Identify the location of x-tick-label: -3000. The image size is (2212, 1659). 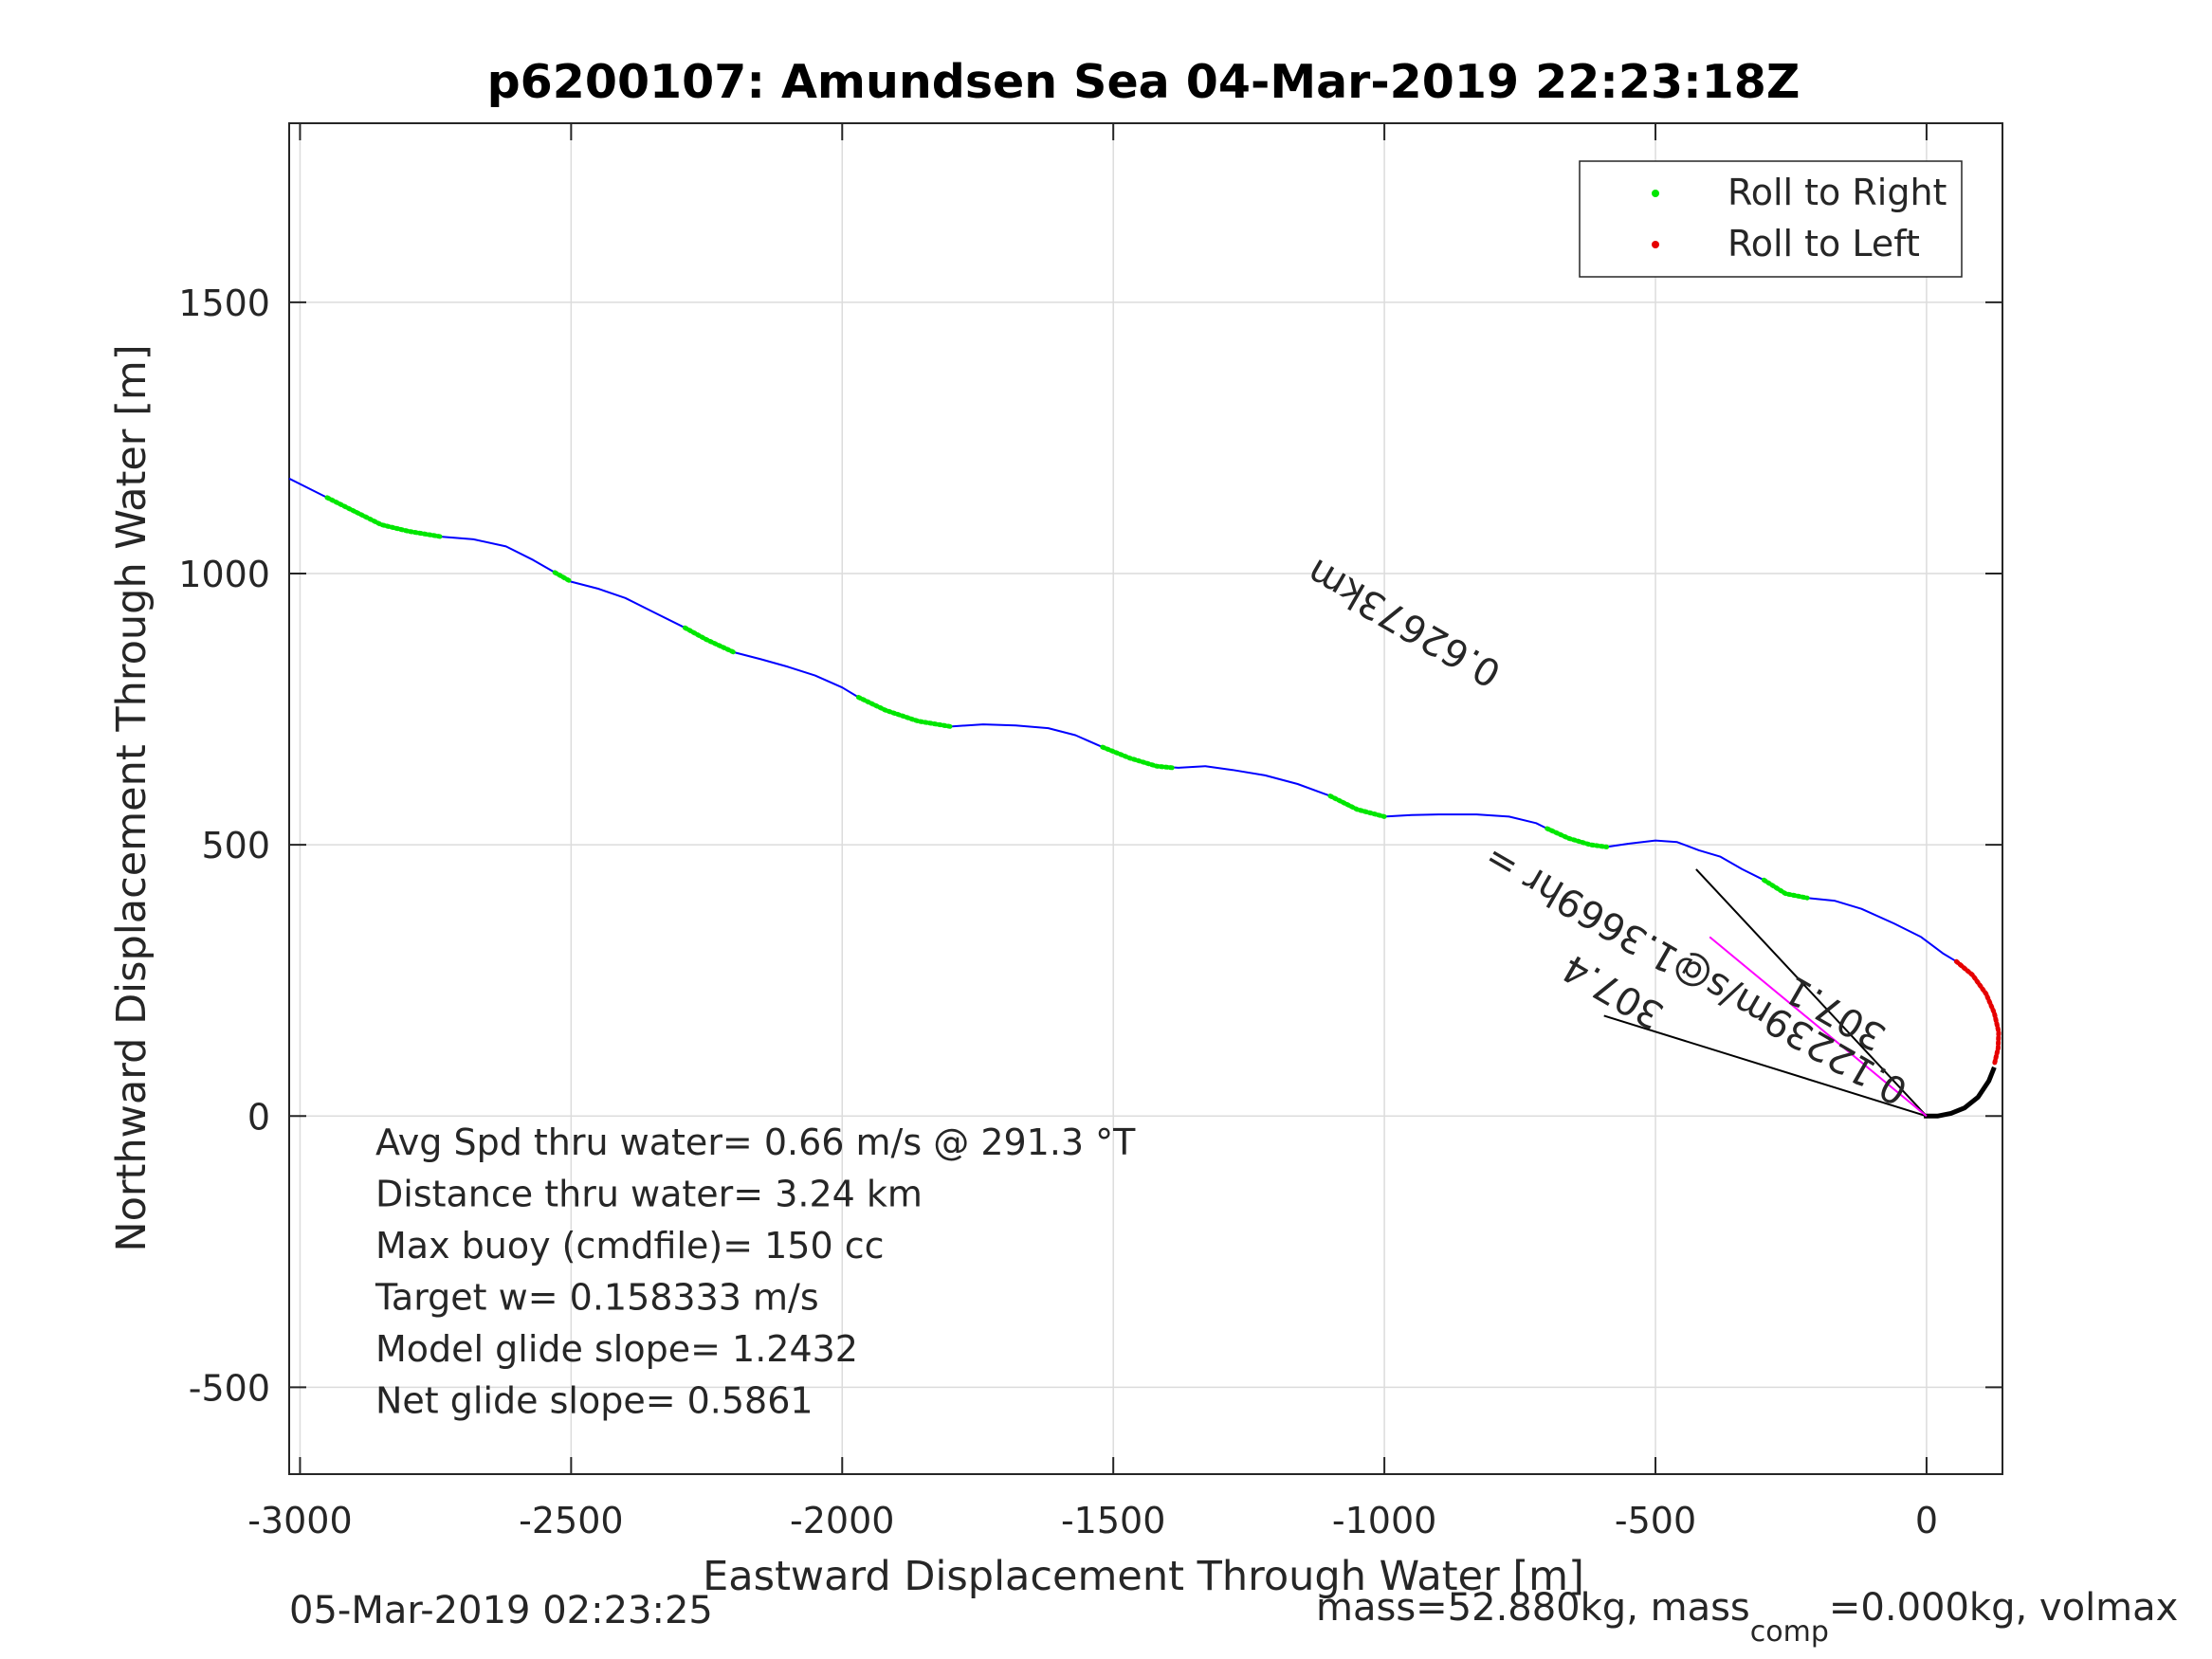
(299, 1520).